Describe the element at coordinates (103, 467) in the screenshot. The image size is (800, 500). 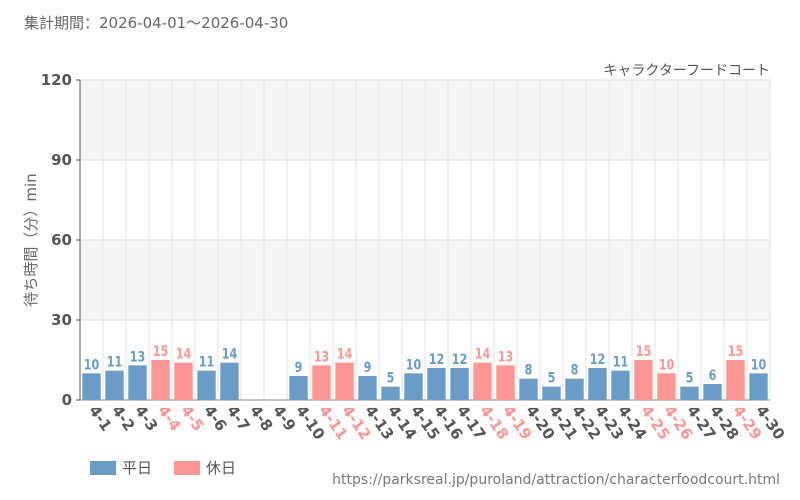
I see `legend-swatch-weekday` at that location.